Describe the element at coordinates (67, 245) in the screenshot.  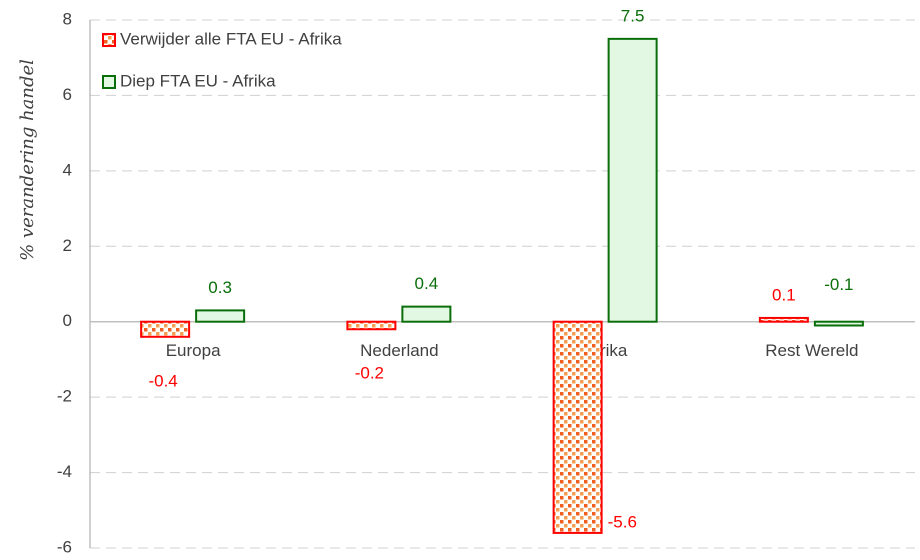
I see `y-tick-label: 2` at that location.